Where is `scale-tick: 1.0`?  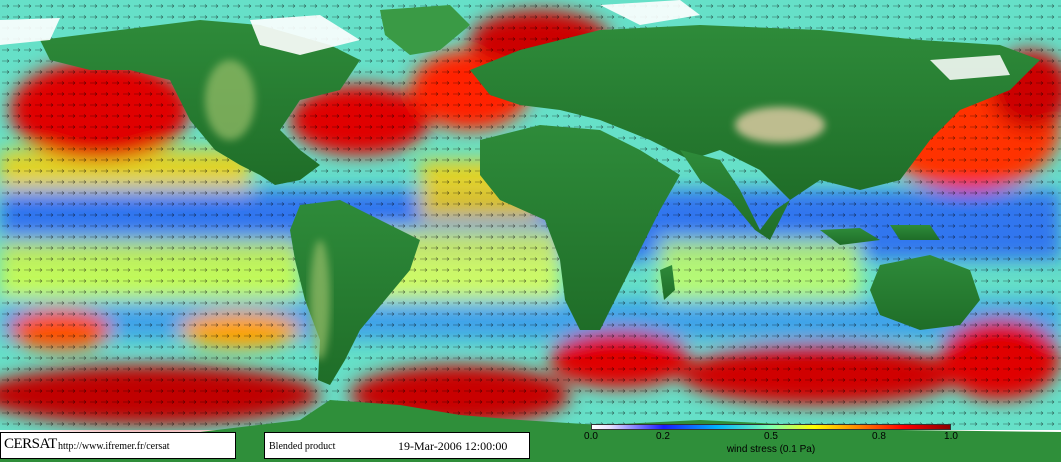
scale-tick: 1.0 is located at coordinates (951, 436).